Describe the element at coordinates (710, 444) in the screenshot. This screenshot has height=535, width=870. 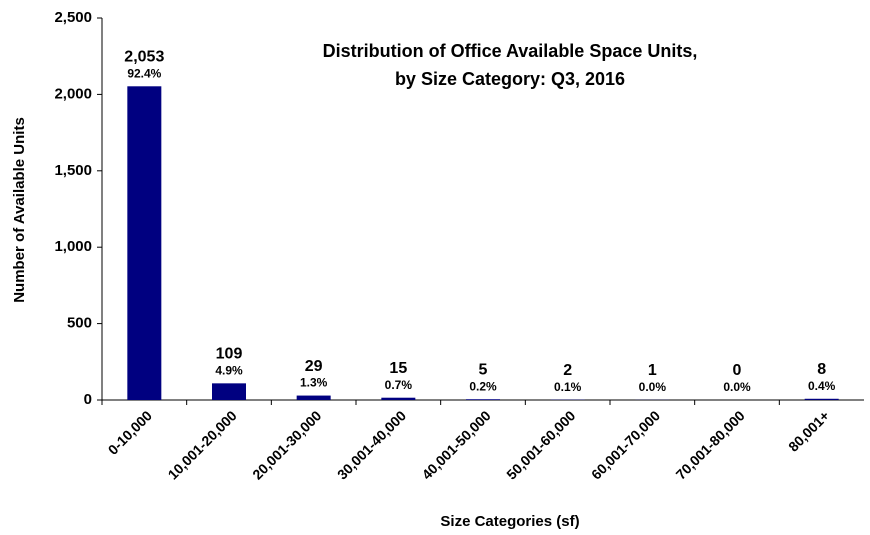
I see `x-tick-label: 70,001-80,000` at that location.